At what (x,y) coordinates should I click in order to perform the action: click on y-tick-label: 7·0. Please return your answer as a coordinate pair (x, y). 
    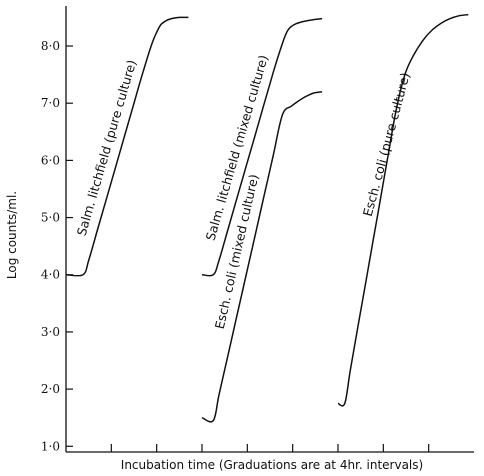
    Looking at the image, I should click on (50, 103).